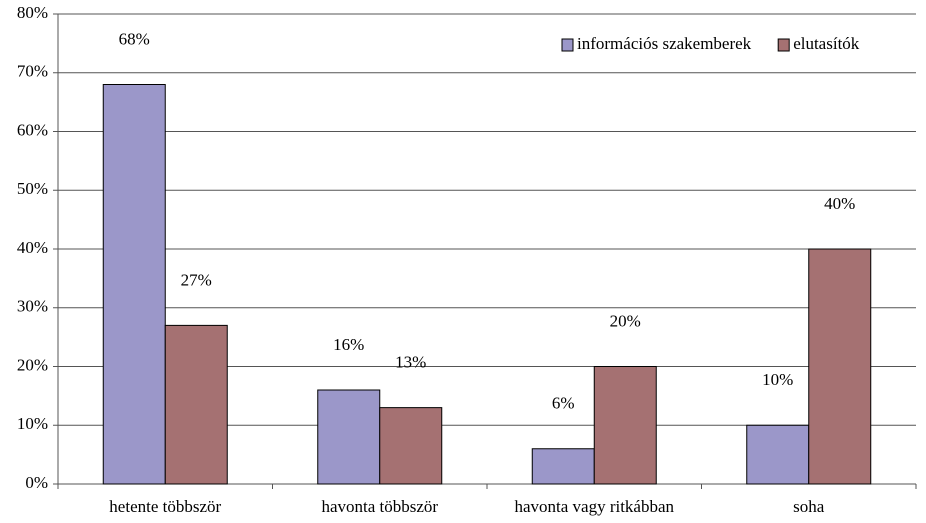 This screenshot has height=523, width=926. Describe the element at coordinates (625, 320) in the screenshot. I see `value-label: 20%` at that location.